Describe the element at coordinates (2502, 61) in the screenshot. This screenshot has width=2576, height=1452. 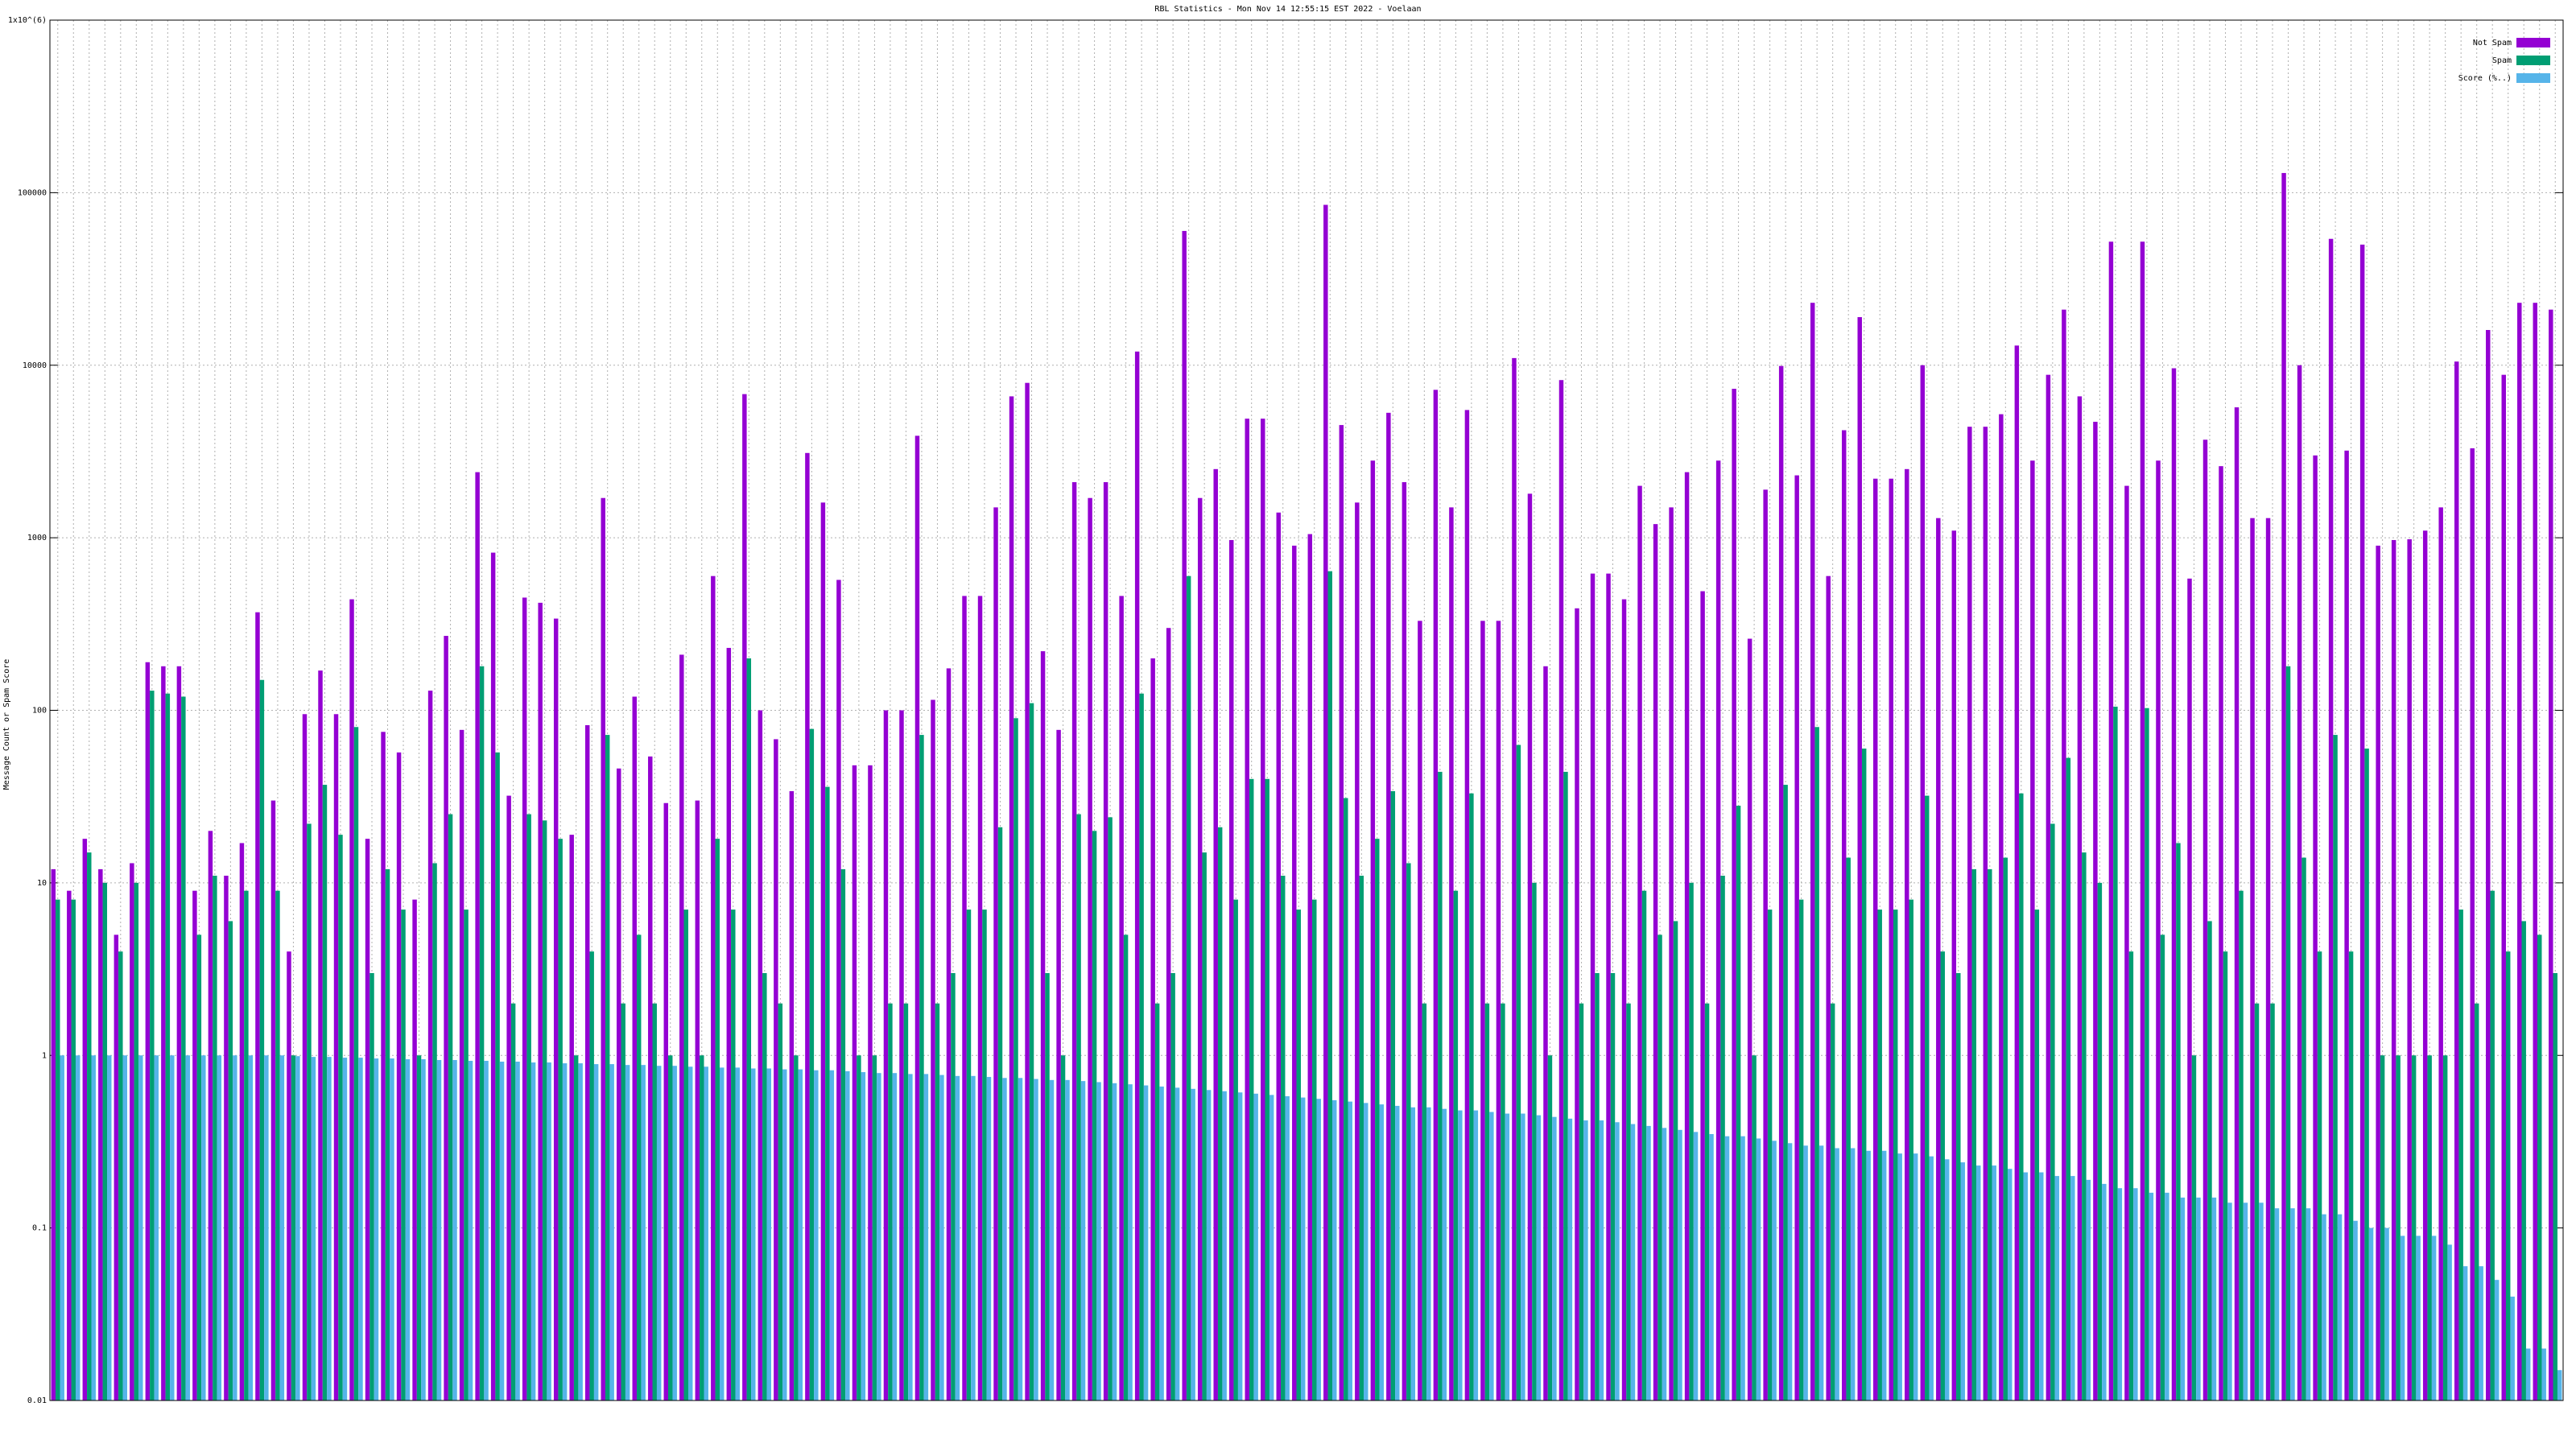
I see `legend-label: Spam` at that location.